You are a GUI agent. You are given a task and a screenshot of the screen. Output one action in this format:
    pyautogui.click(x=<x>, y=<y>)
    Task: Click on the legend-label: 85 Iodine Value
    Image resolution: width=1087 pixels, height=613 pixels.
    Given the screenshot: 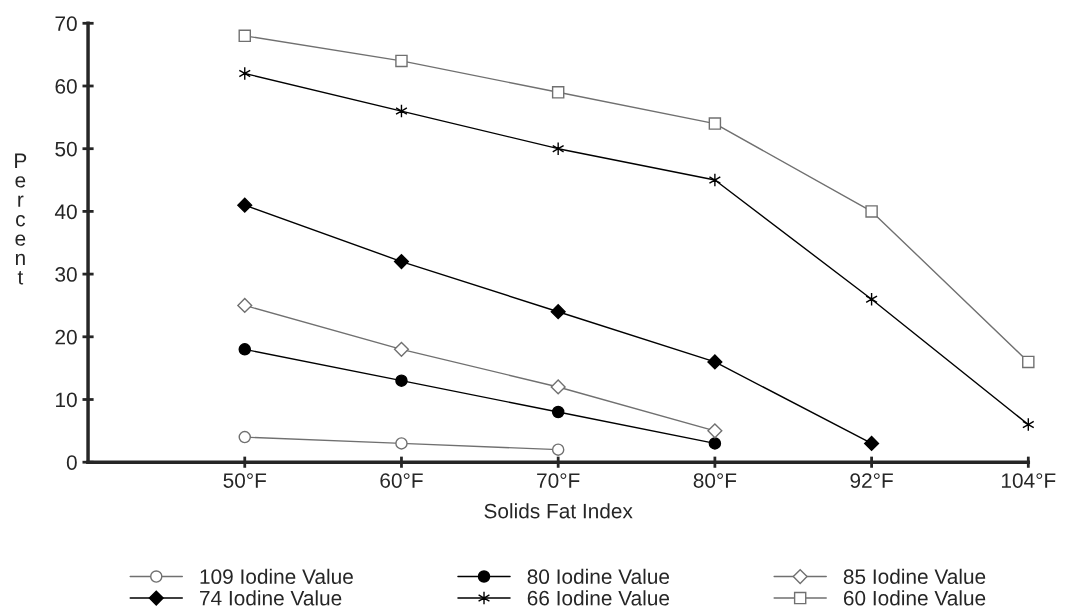 What is the action you would take?
    pyautogui.click(x=914, y=576)
    